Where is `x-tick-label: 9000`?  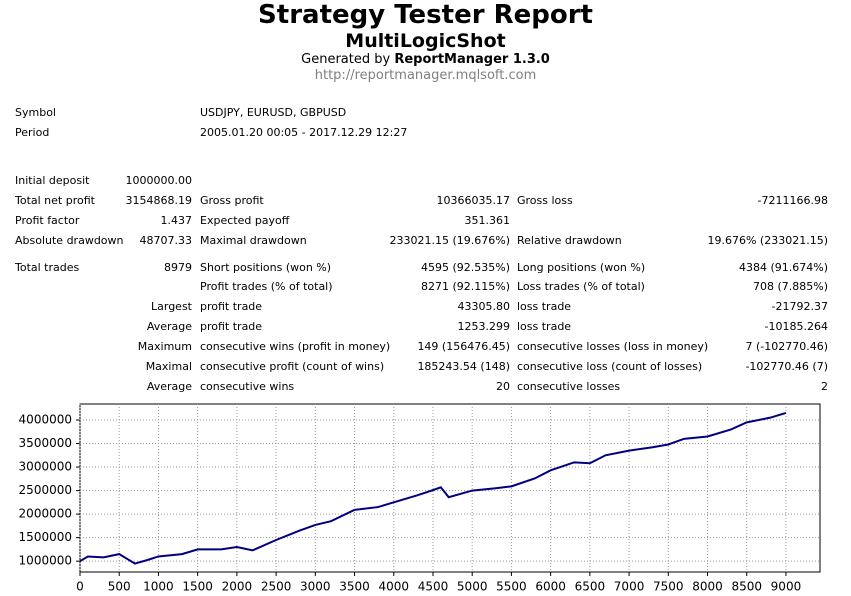
x-tick-label: 9000 is located at coordinates (786, 587).